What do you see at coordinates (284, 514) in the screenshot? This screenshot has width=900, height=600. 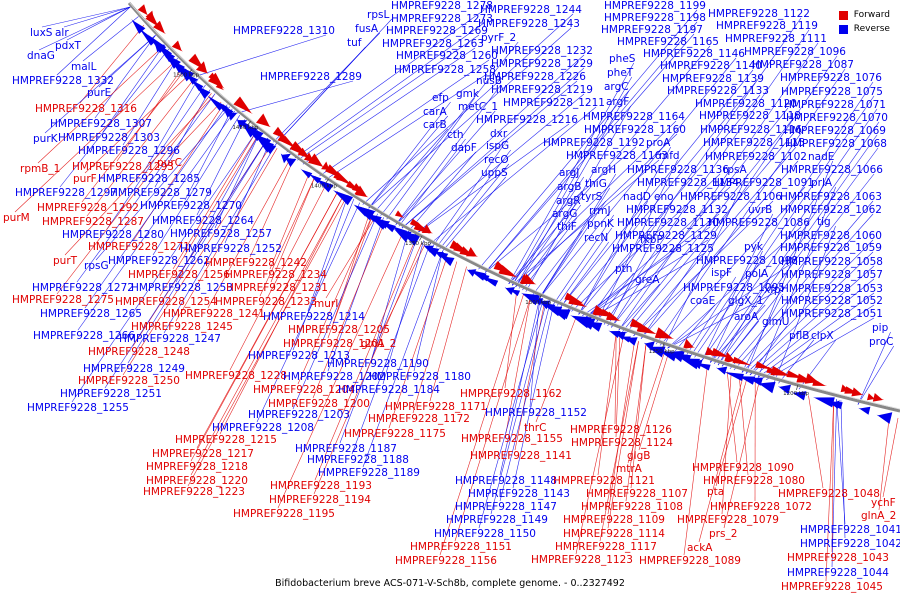 I see `gene-label: HMPREF9228_1195` at bounding box center [284, 514].